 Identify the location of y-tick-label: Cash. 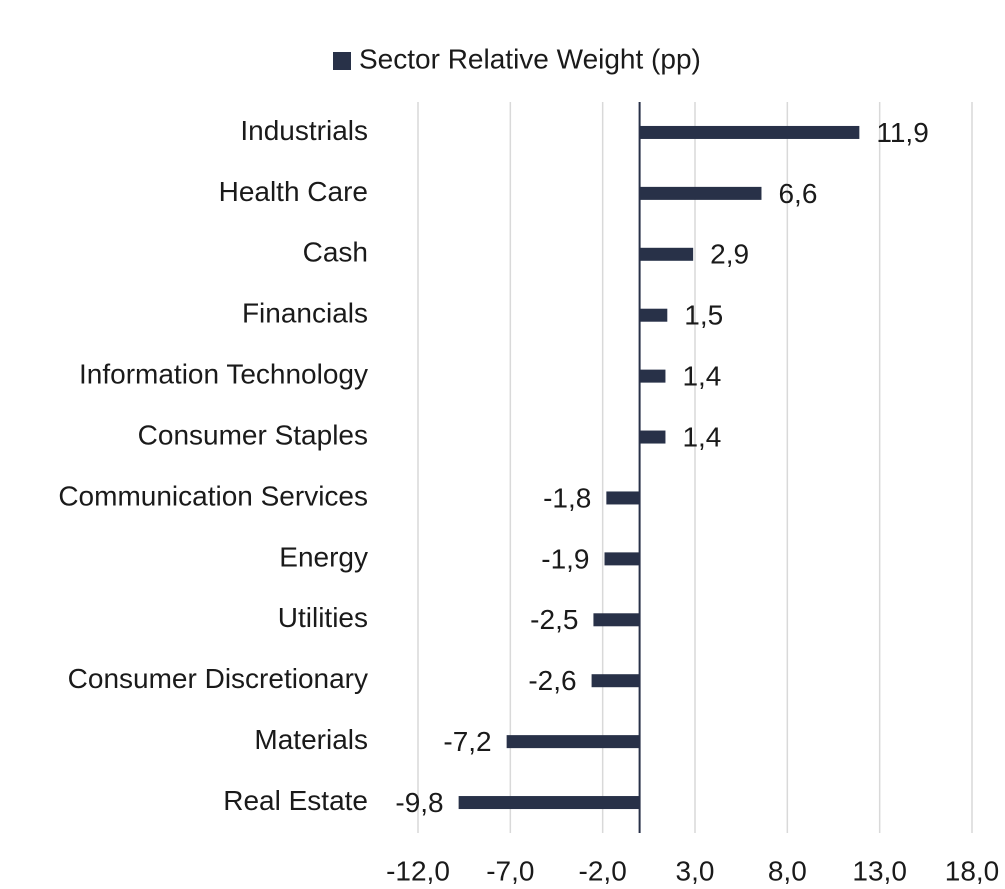
(335, 252).